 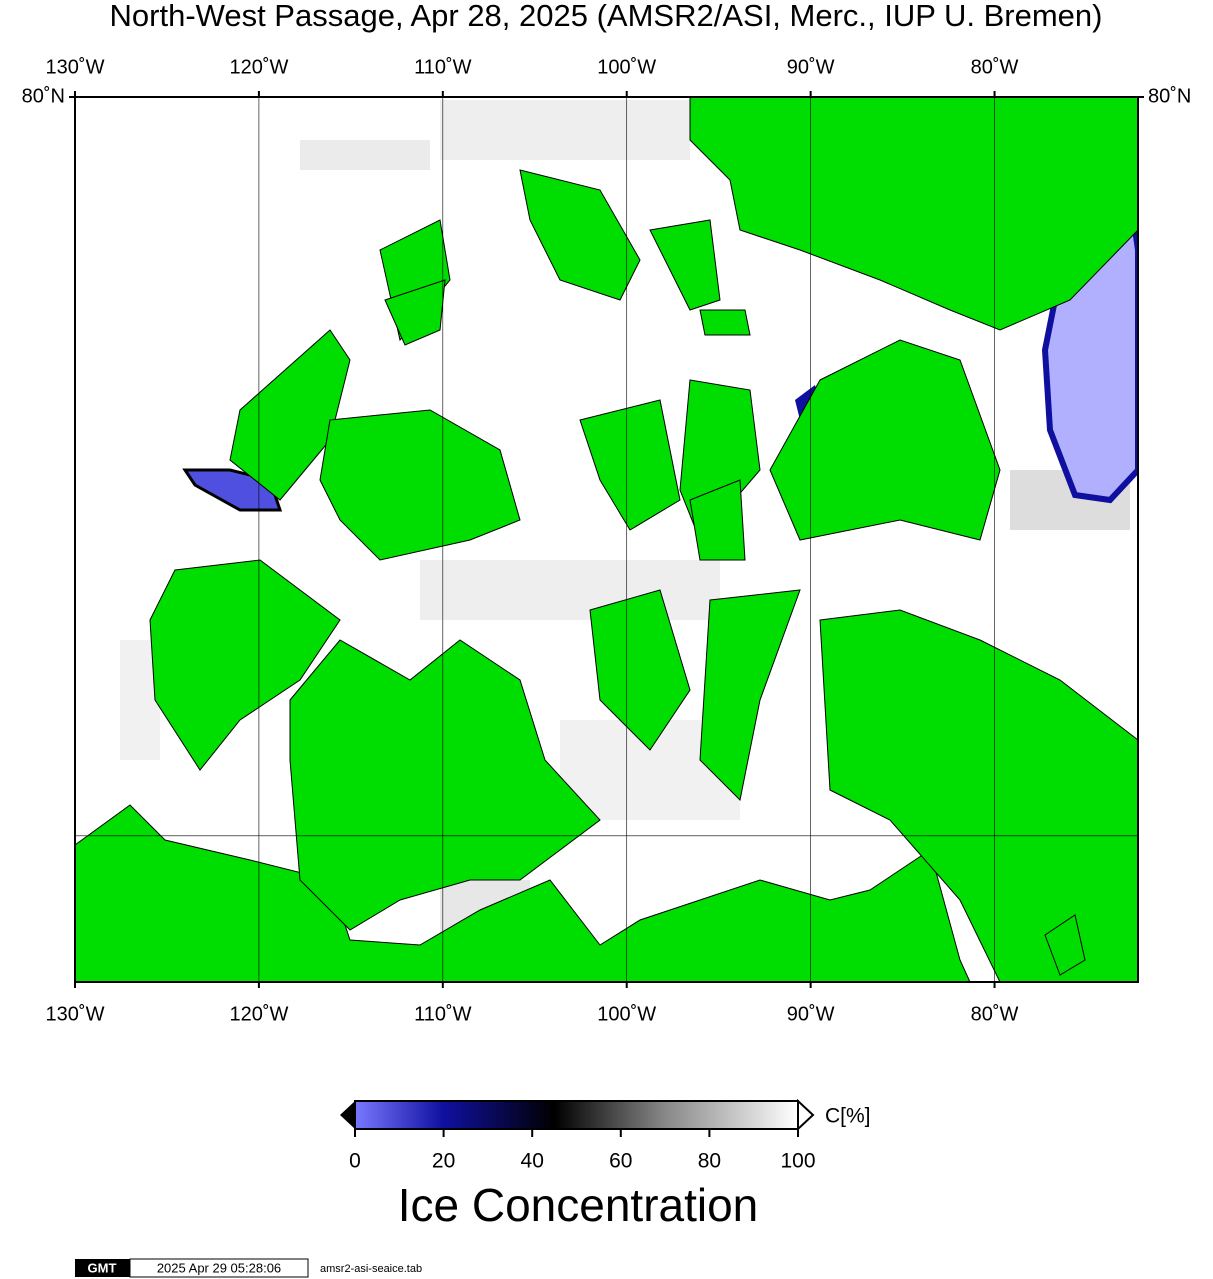 I want to click on colorbar: C[%] Ice Concentration 0 20 40 60 80 100, so click(x=605, y=1164).